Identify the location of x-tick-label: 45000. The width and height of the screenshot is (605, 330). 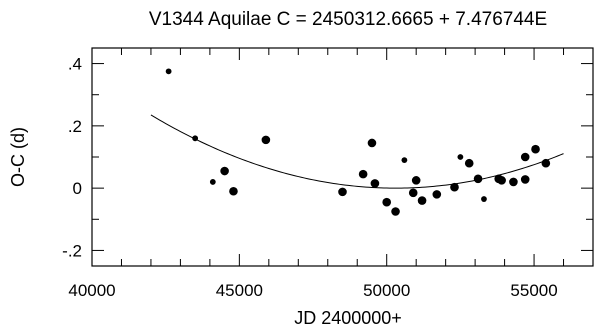
(239, 290).